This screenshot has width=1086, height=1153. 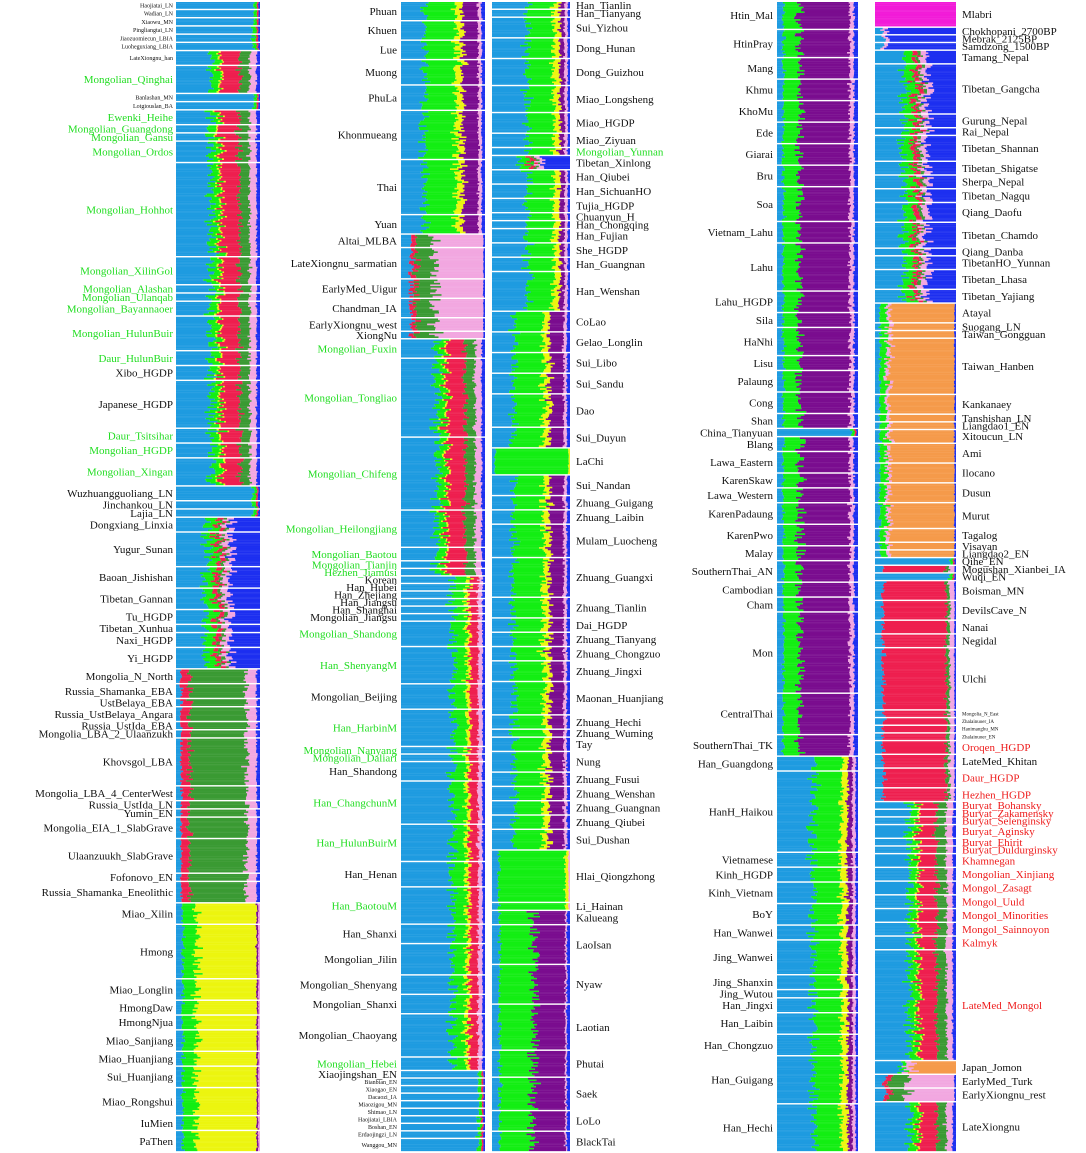 What do you see at coordinates (408, 308) in the screenshot?
I see `population-chandman-ia: Chandman_IA` at bounding box center [408, 308].